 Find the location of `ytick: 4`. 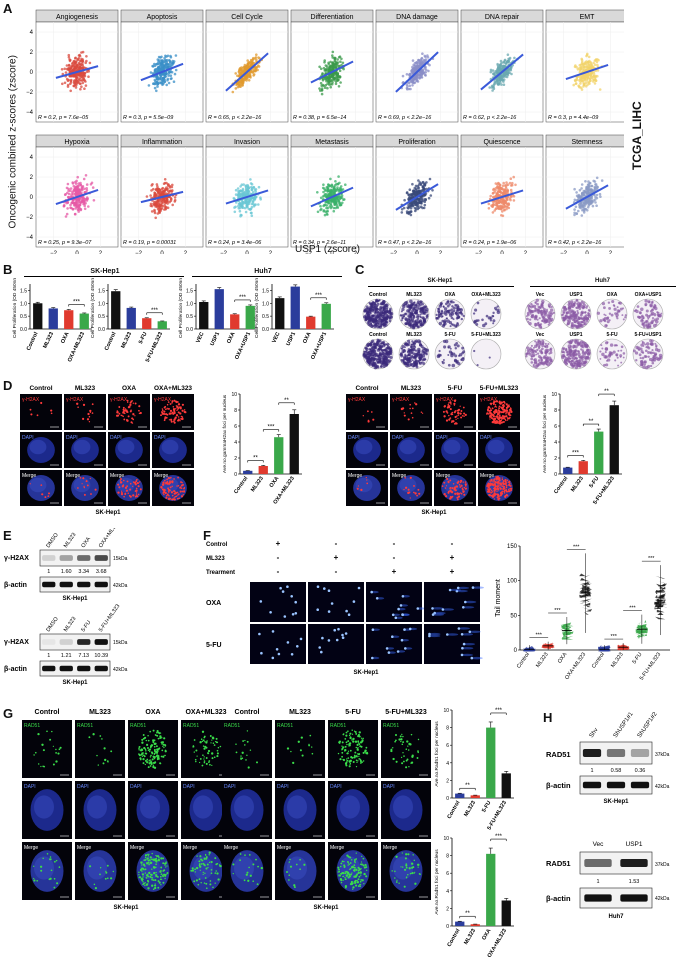

ytick: 4 is located at coordinates (32, 158).